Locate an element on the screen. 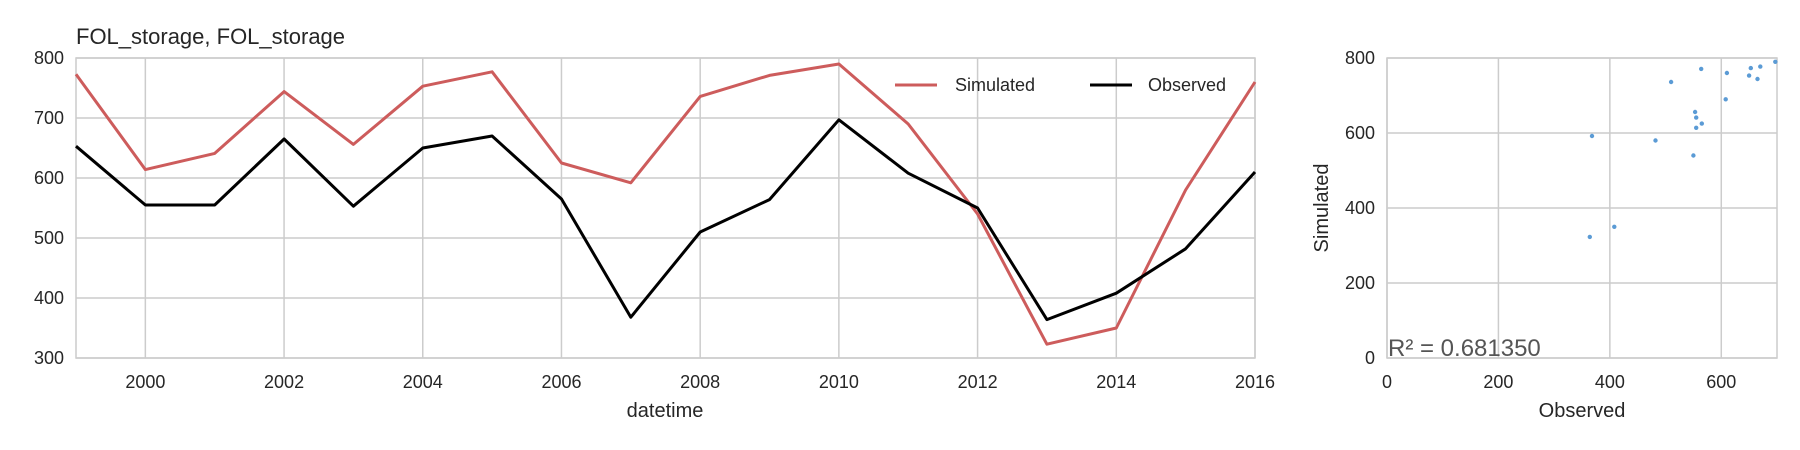 This screenshot has width=1800, height=450. scatter-x-tick-label: 400 is located at coordinates (1610, 382).